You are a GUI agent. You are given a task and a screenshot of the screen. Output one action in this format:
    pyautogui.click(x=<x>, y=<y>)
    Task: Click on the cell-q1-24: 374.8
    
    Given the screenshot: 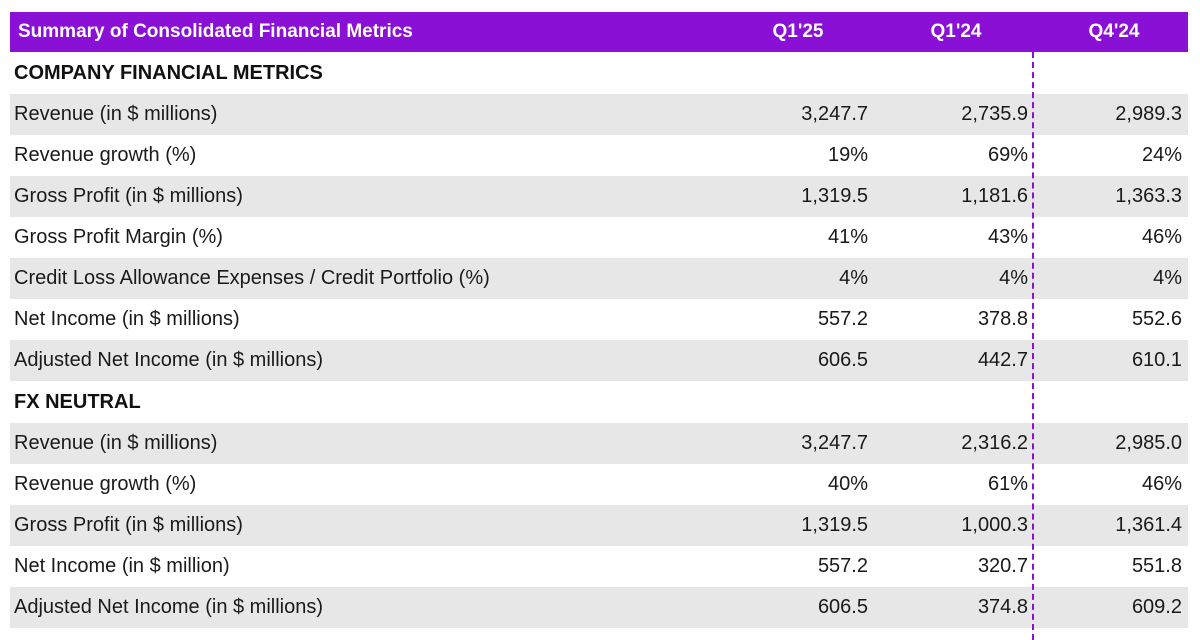 What is the action you would take?
    pyautogui.click(x=1002, y=607)
    